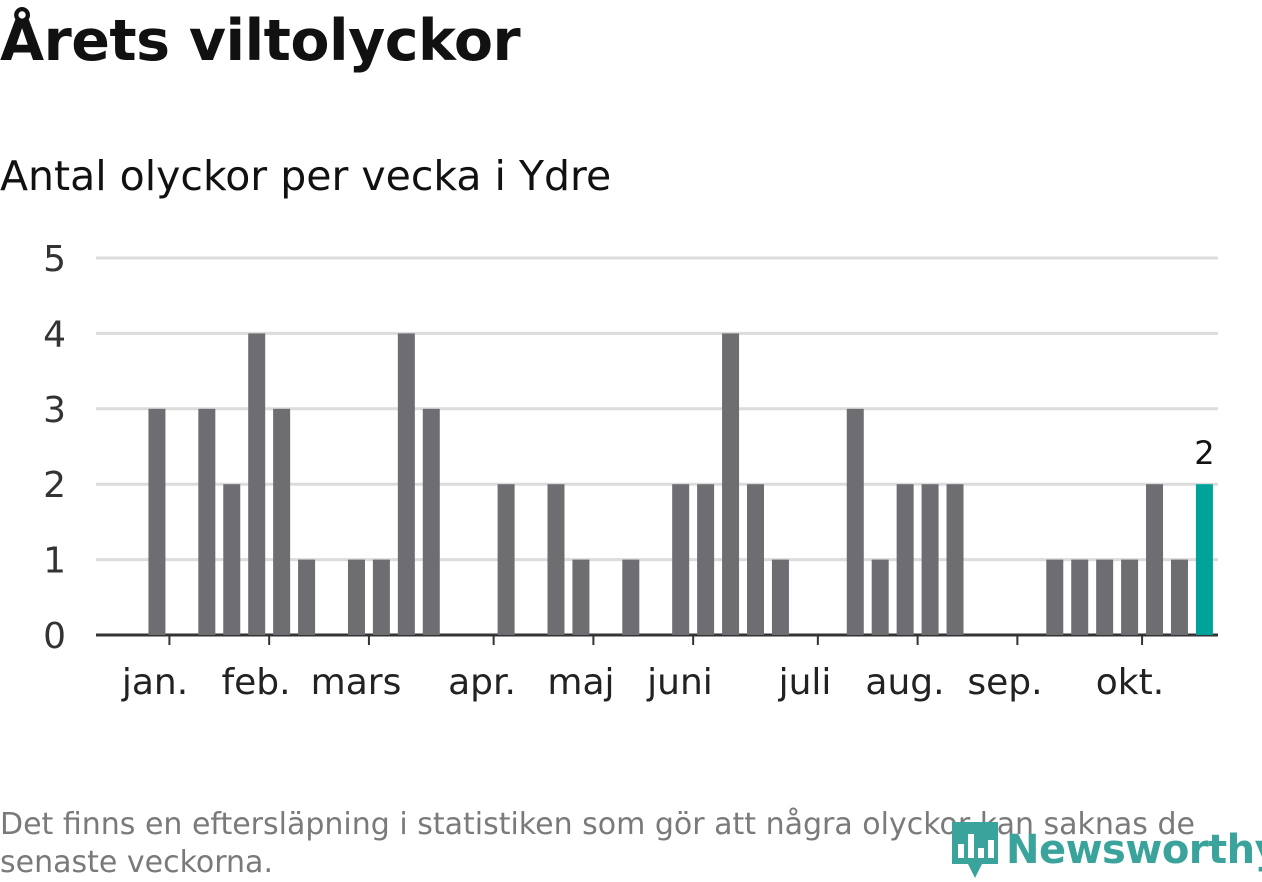 The height and width of the screenshot is (882, 1262). Describe the element at coordinates (54, 636) in the screenshot. I see `y-tick-label: 0` at that location.